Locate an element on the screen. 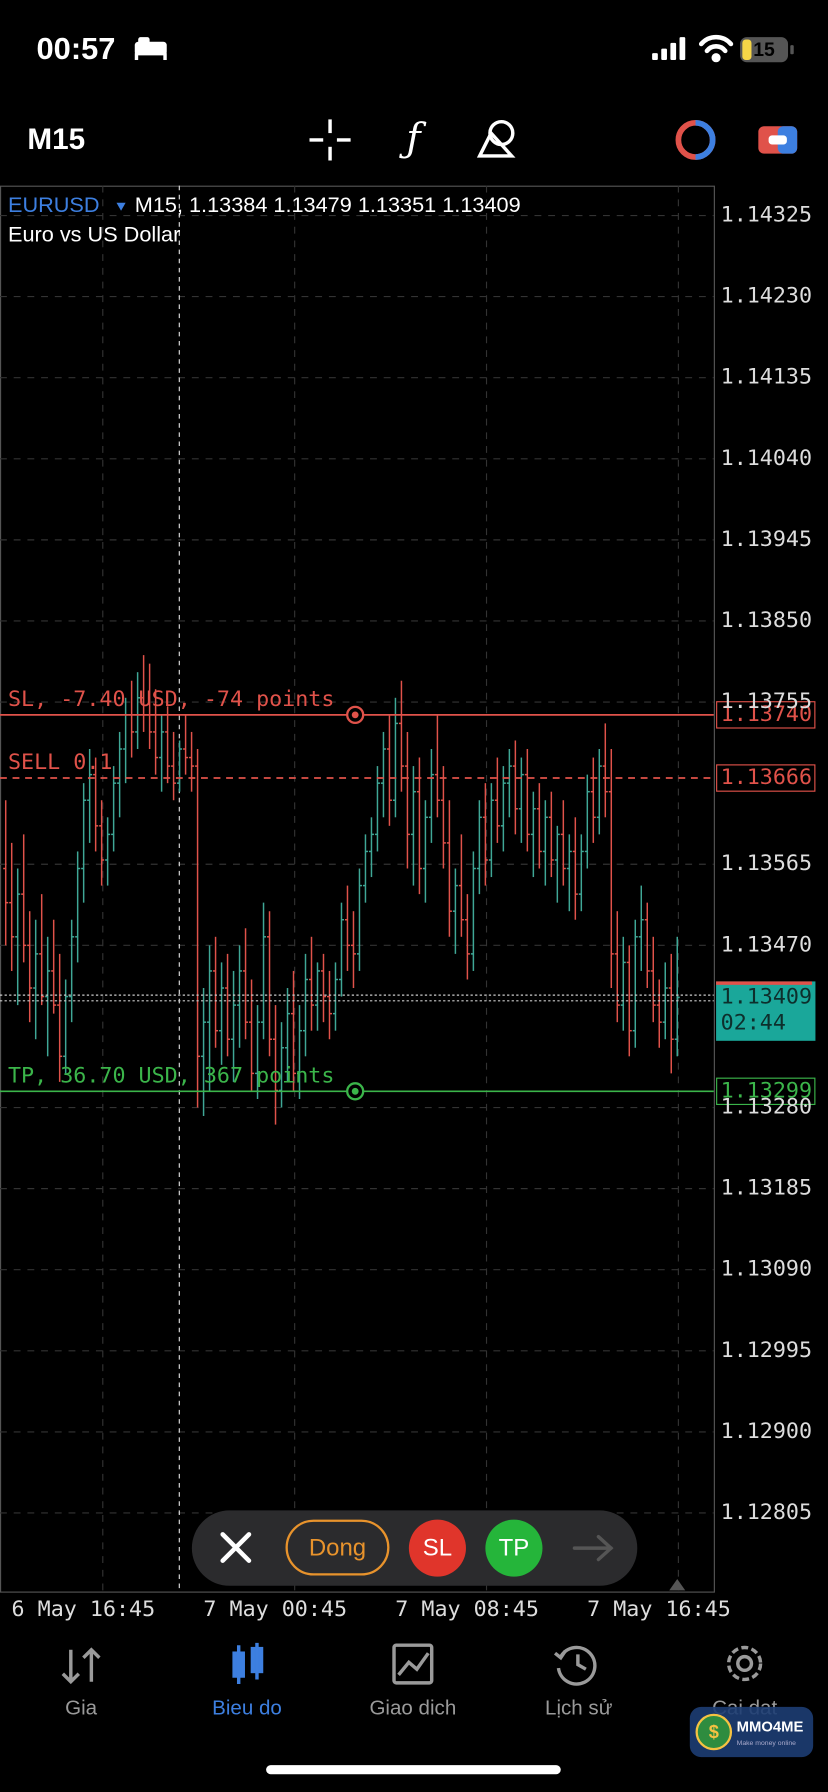 This screenshot has height=1792, width=828. tab-label: Lịch sử is located at coordinates (579, 1708).